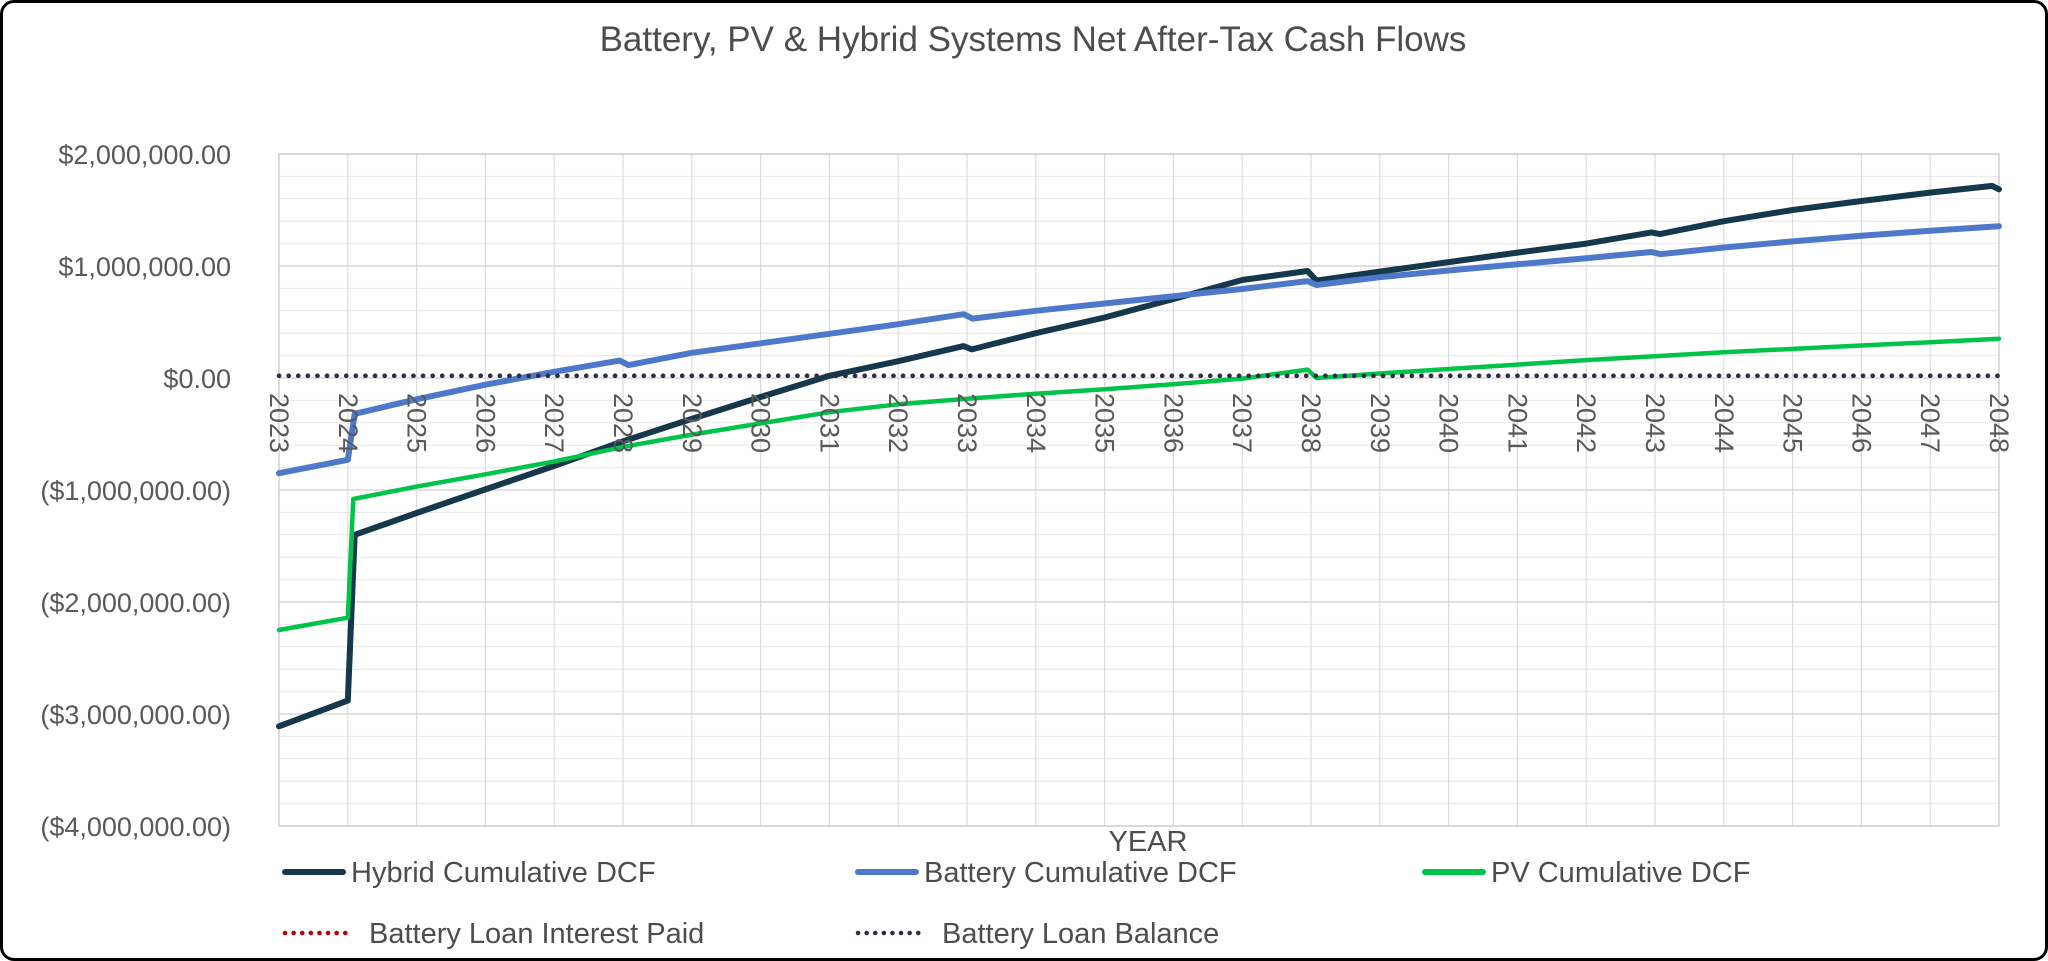 This screenshot has width=2048, height=961. Describe the element at coordinates (1517, 423) in the screenshot. I see `x-tick-label-2041: 2041` at that location.